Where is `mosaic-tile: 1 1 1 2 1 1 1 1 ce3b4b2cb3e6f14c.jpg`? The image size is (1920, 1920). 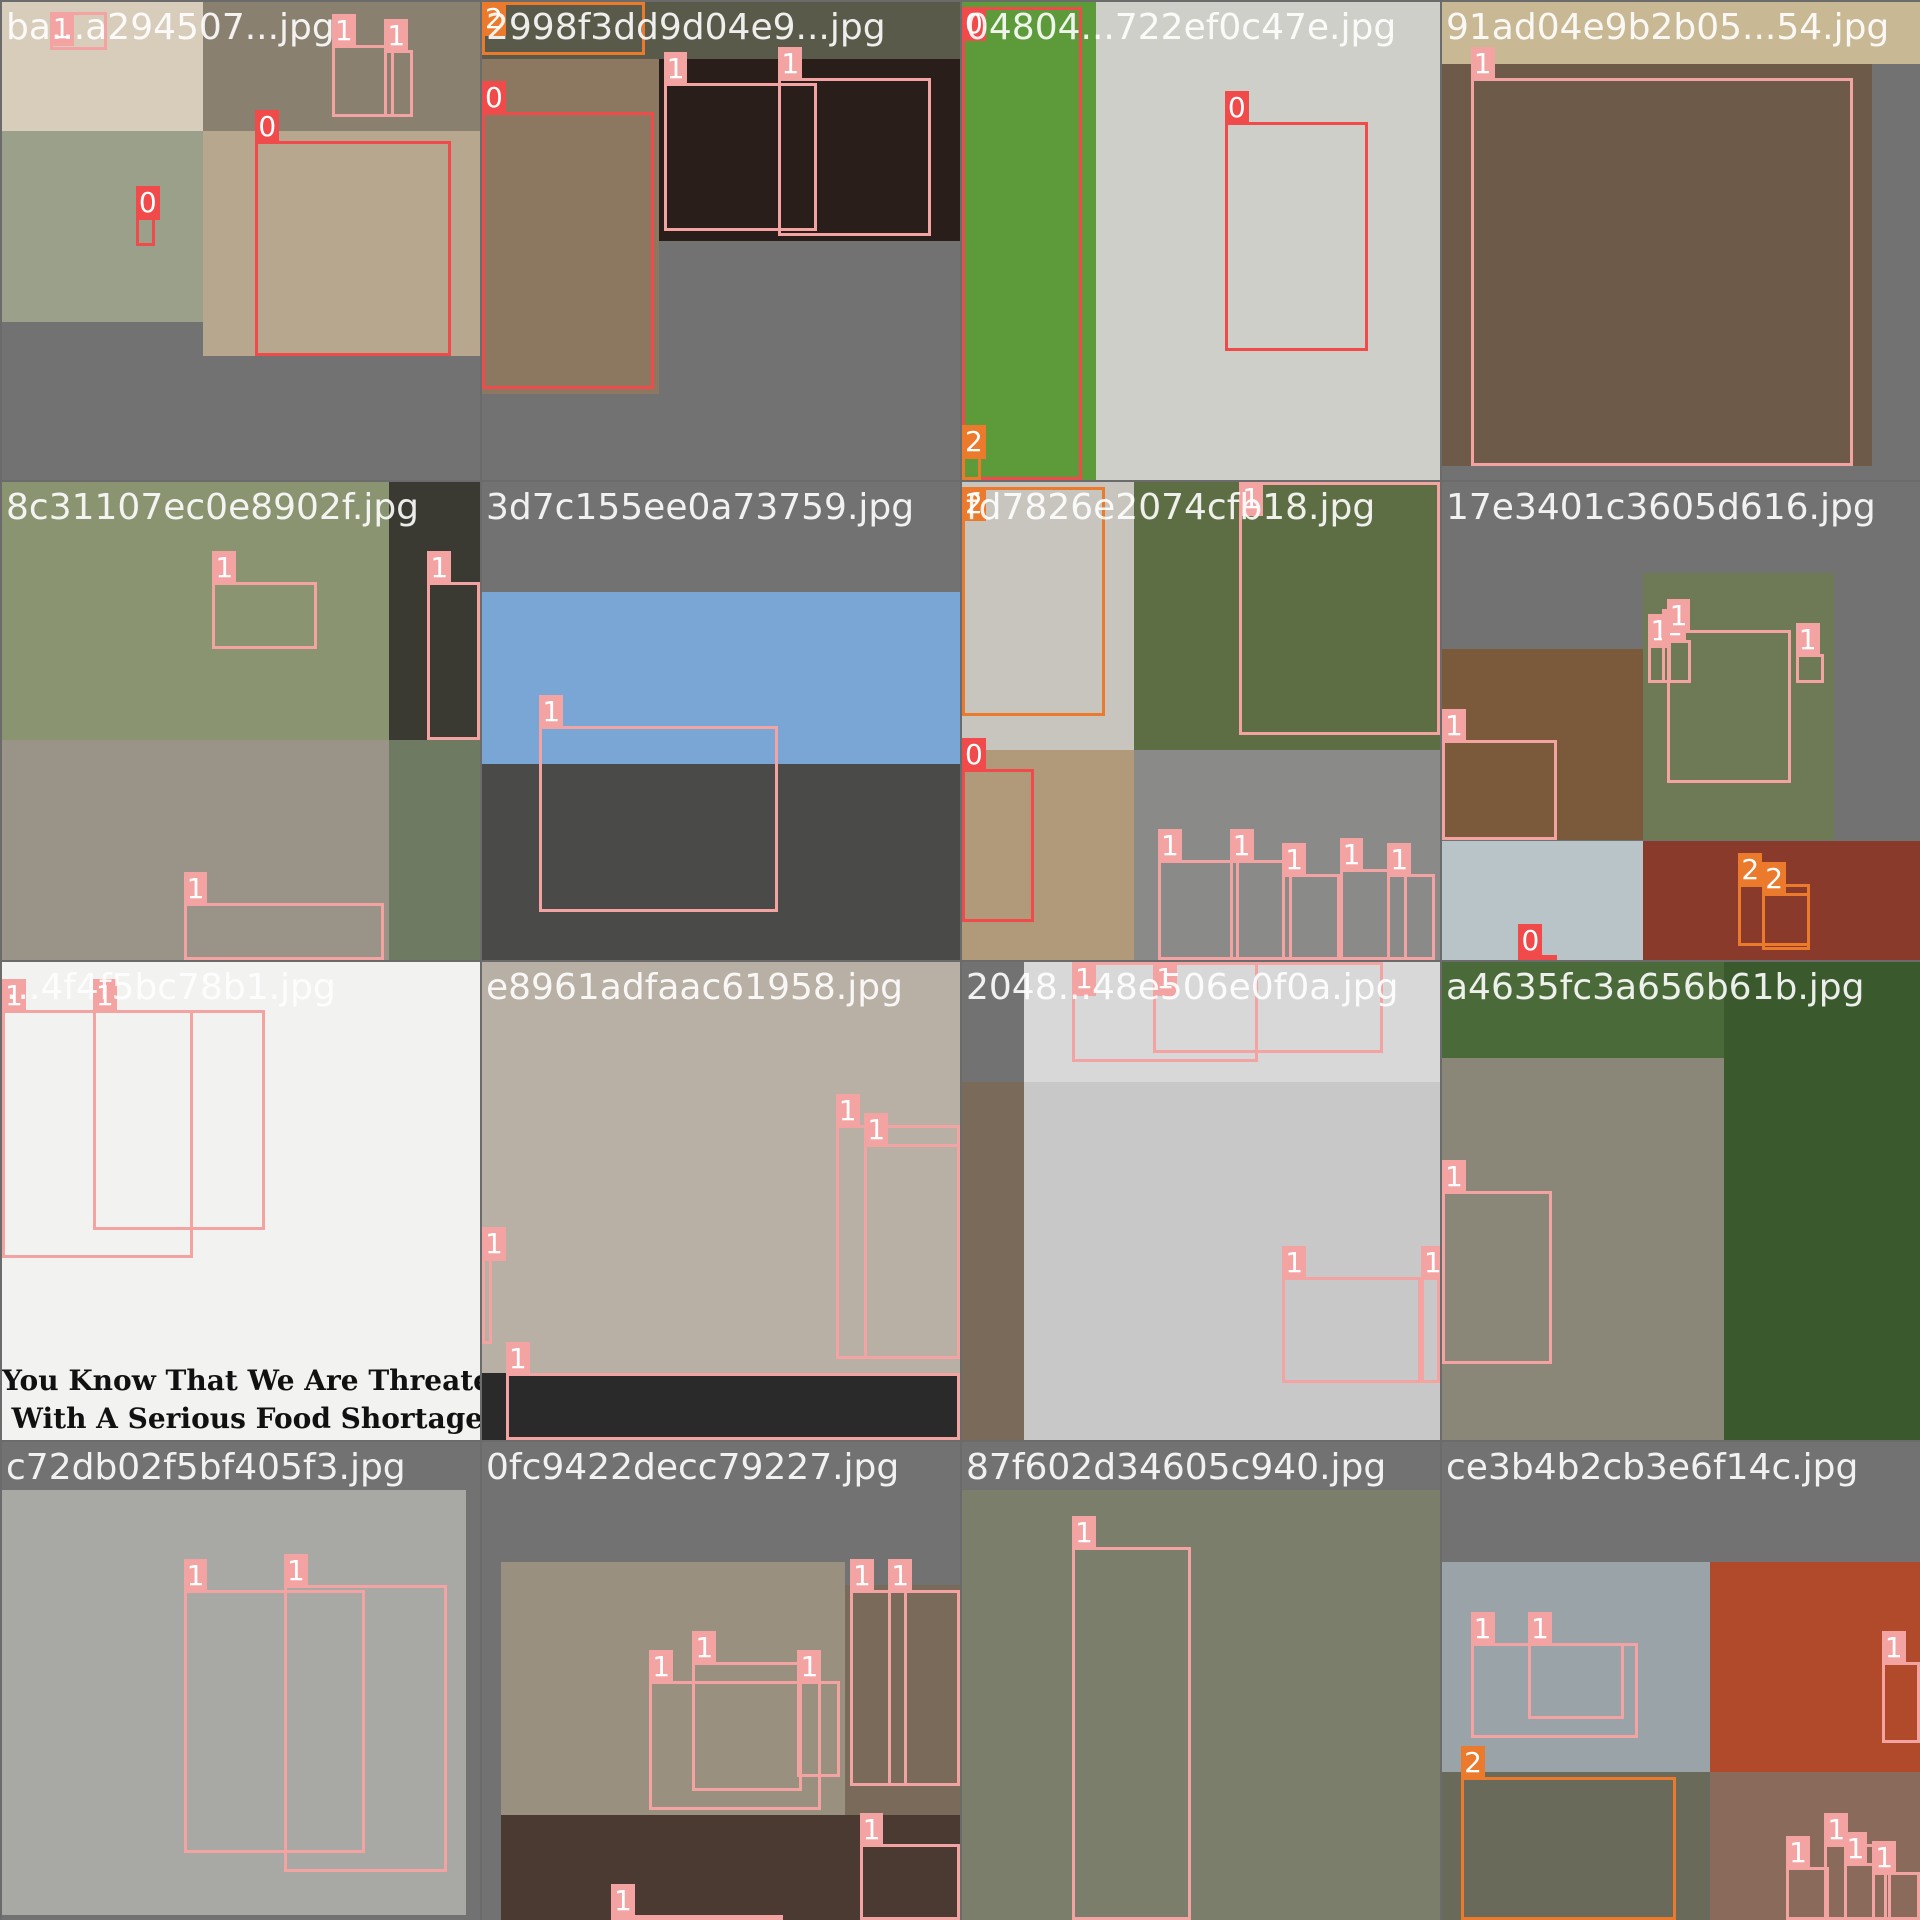 mosaic-tile: 1 1 1 2 1 1 1 1 ce3b4b2cb3e6f14c.jpg is located at coordinates (1681, 1681).